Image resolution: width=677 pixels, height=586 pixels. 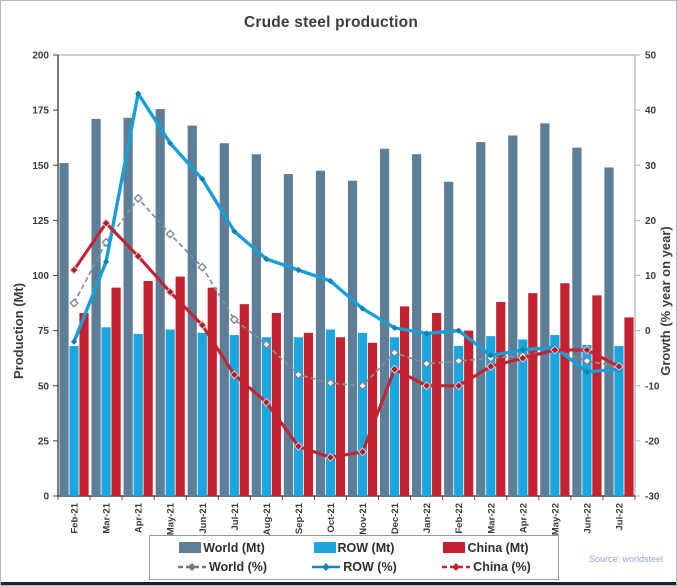 What do you see at coordinates (44, 386) in the screenshot?
I see `axis-tick-label: 50` at bounding box center [44, 386].